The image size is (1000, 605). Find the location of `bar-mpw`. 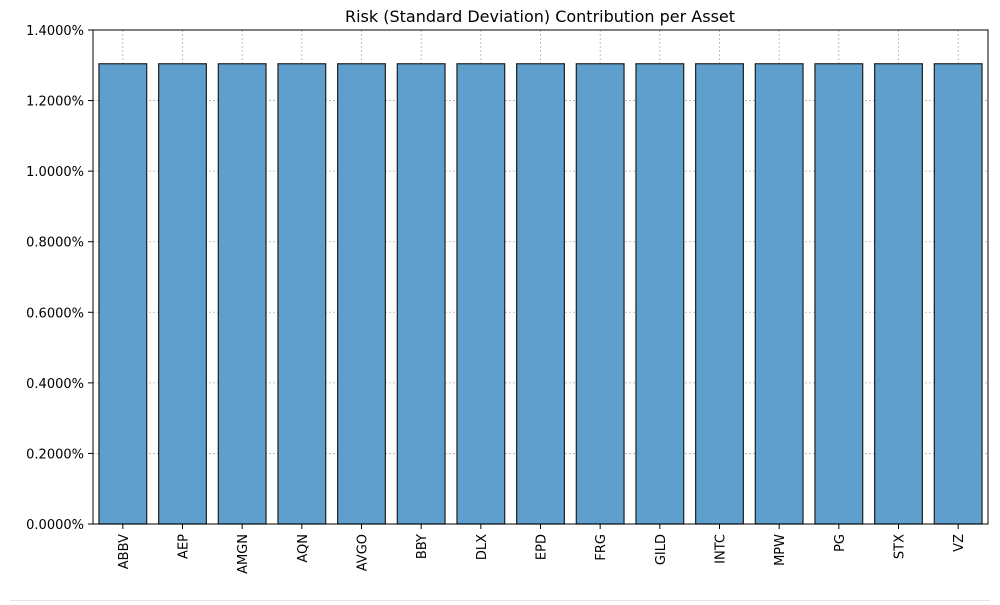

bar-mpw is located at coordinates (779, 294).